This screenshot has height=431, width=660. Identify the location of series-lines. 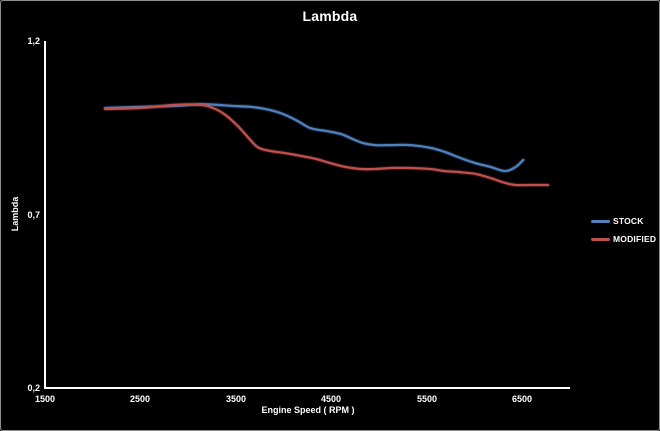
(326, 144).